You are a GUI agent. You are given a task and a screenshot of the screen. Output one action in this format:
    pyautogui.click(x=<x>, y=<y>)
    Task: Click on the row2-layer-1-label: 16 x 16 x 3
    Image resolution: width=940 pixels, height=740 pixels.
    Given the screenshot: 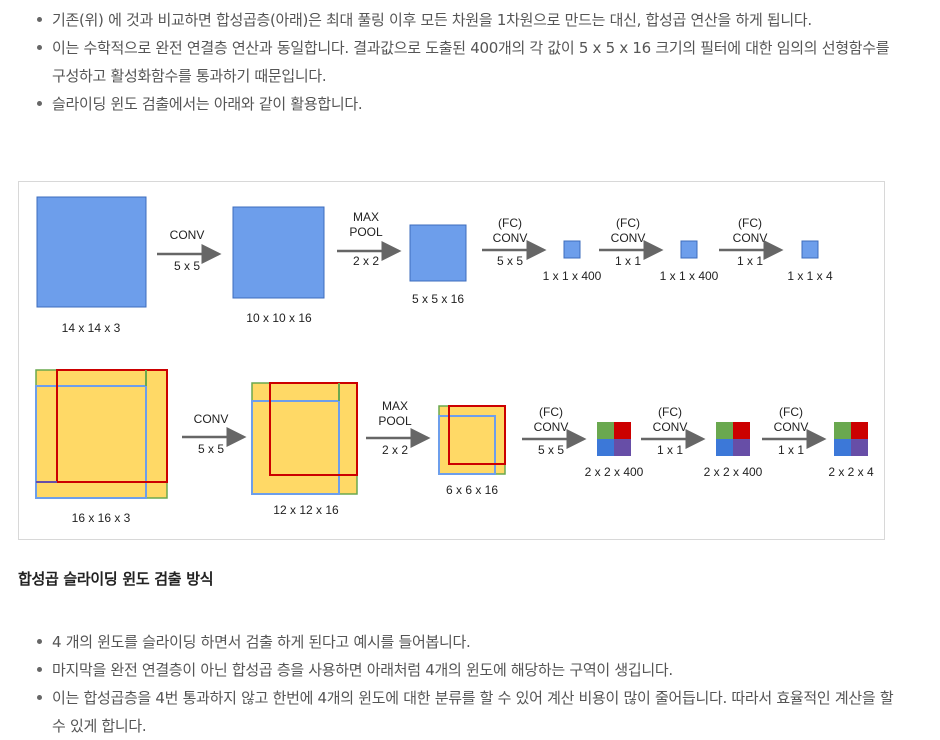 What is the action you would take?
    pyautogui.click(x=101, y=518)
    